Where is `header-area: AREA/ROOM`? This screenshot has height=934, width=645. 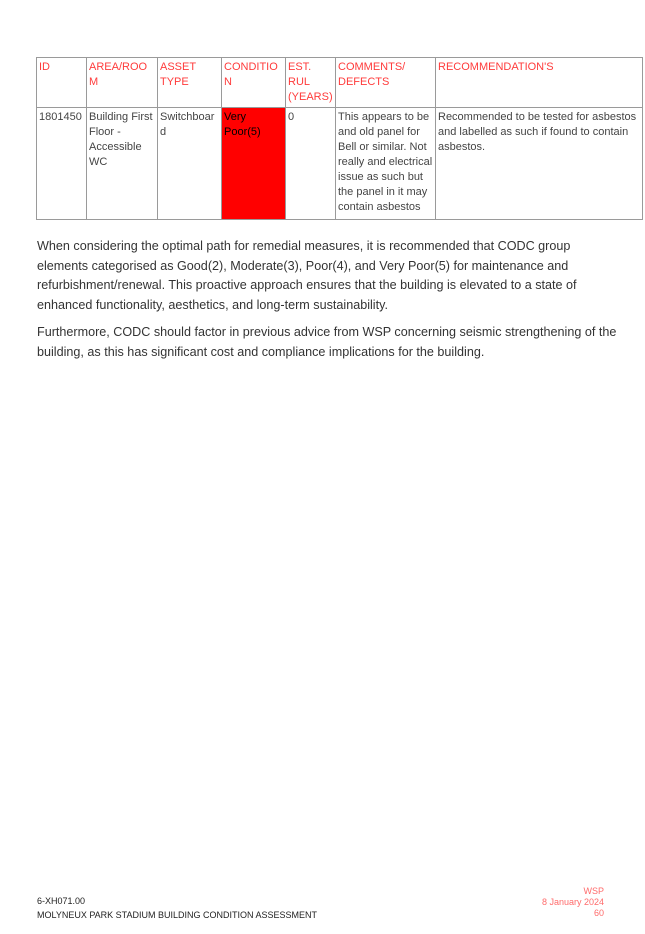
header-area: AREA/ROOM is located at coordinates (122, 82).